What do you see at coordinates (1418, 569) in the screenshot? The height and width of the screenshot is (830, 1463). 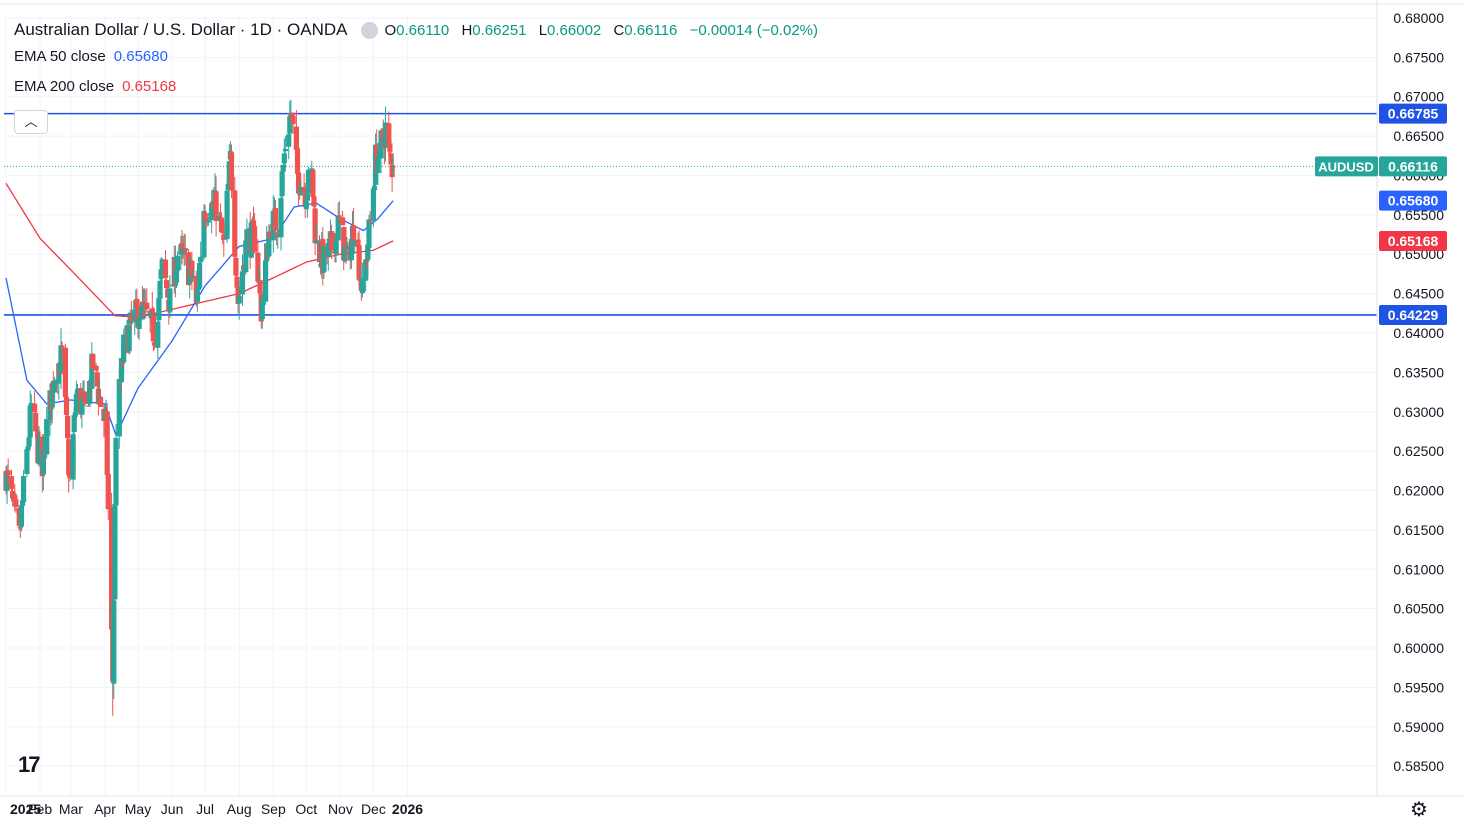 I see `y-tick-label: 0.61000` at bounding box center [1418, 569].